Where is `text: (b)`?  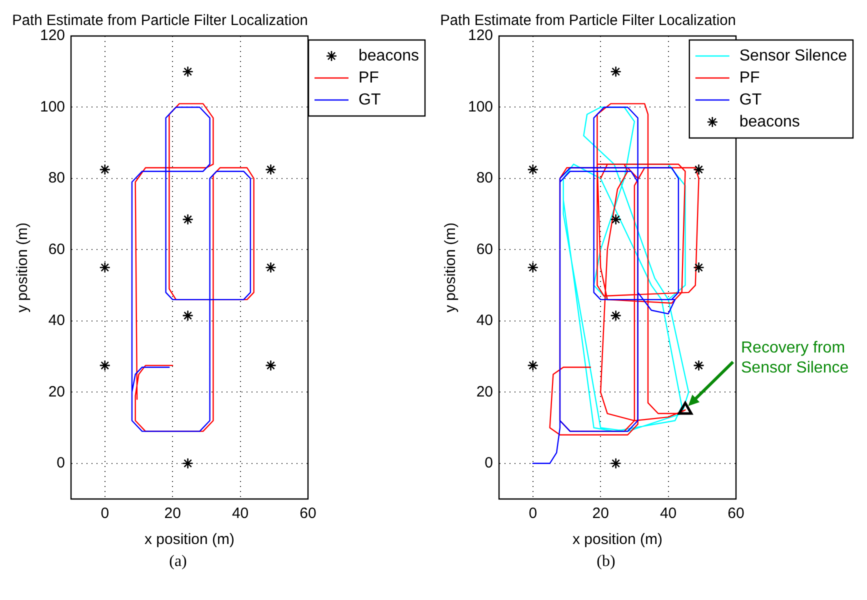 text: (b) is located at coordinates (606, 562).